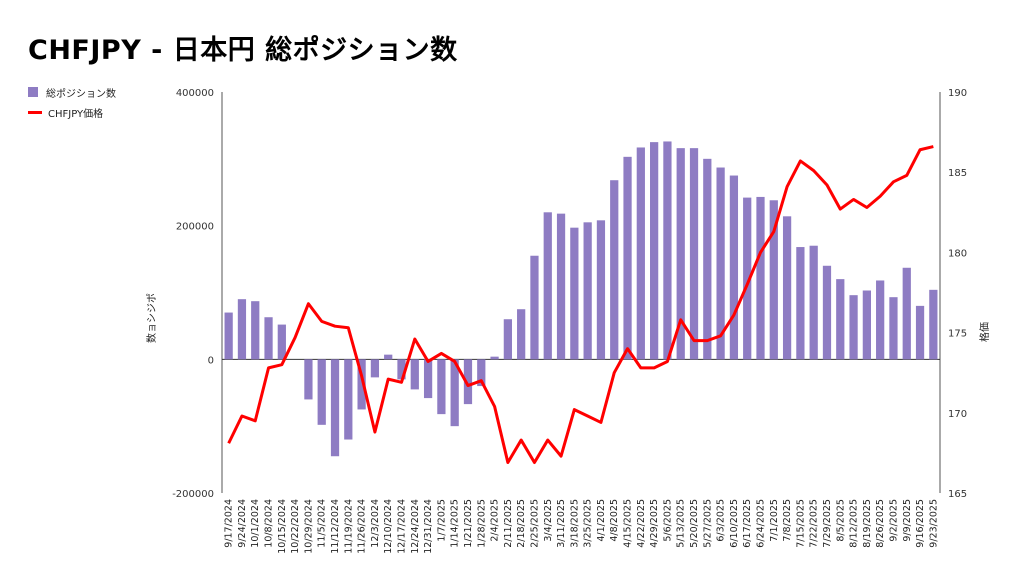 This screenshot has width=1024, height=583. I want to click on x-tick-label-12: 12/10/2024, so click(388, 526).